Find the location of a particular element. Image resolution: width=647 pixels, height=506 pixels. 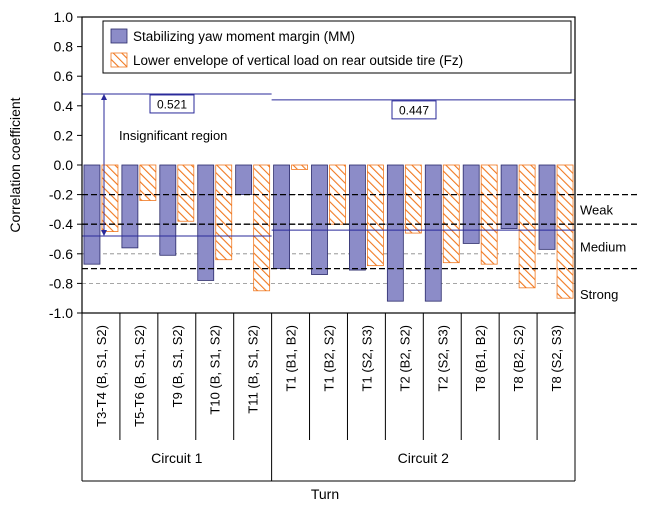

y-tick-label: 0.2 is located at coordinates (64, 135).